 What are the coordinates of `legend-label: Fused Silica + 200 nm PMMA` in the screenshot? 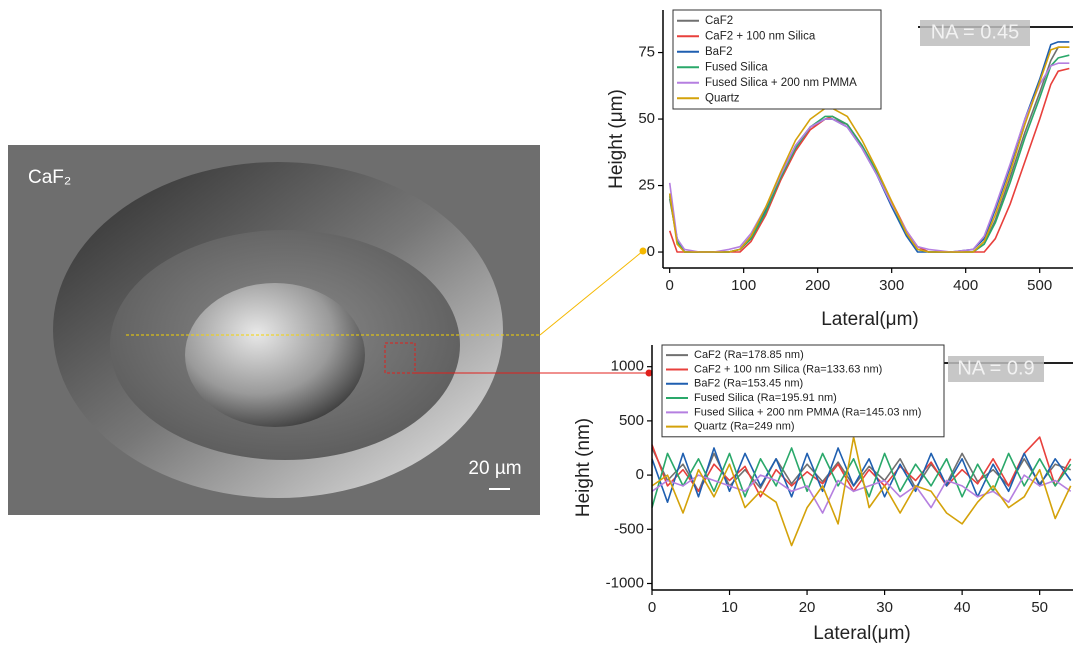 It's located at (781, 83).